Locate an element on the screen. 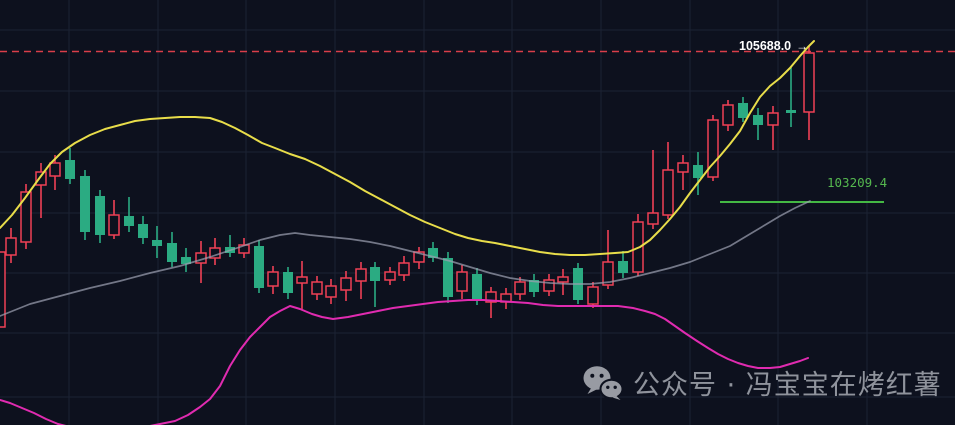 Image resolution: width=955 pixels, height=425 pixels. wechat-icon is located at coordinates (603, 382).